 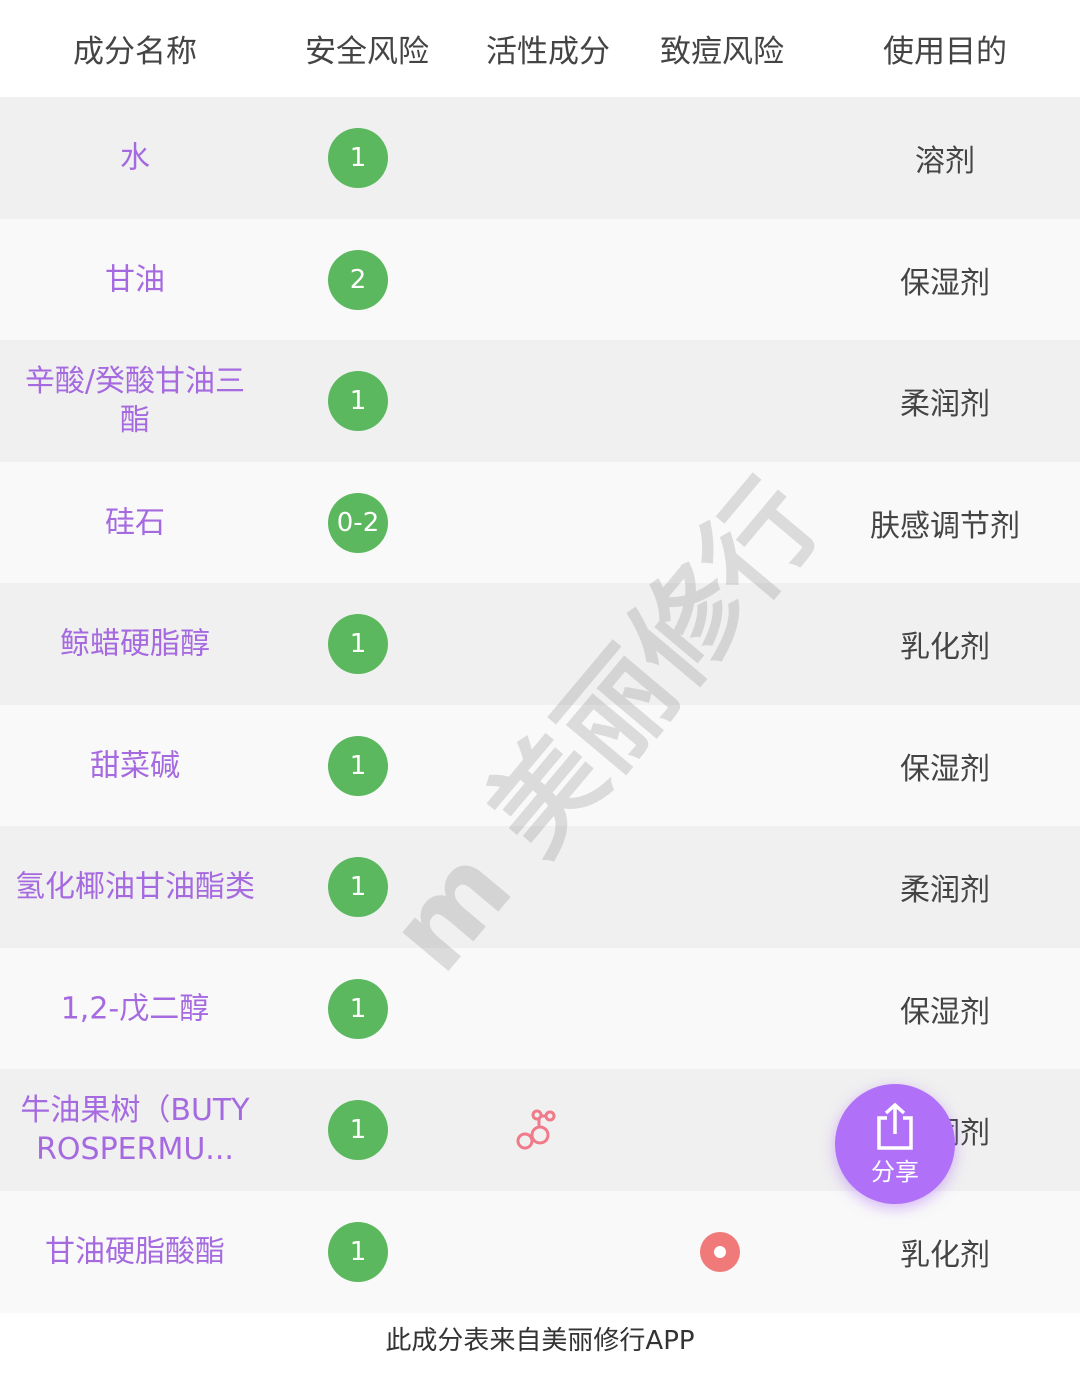 I want to click on table-row: 甘油硬脂酸酯 1 乳化剂, so click(x=540, y=1251).